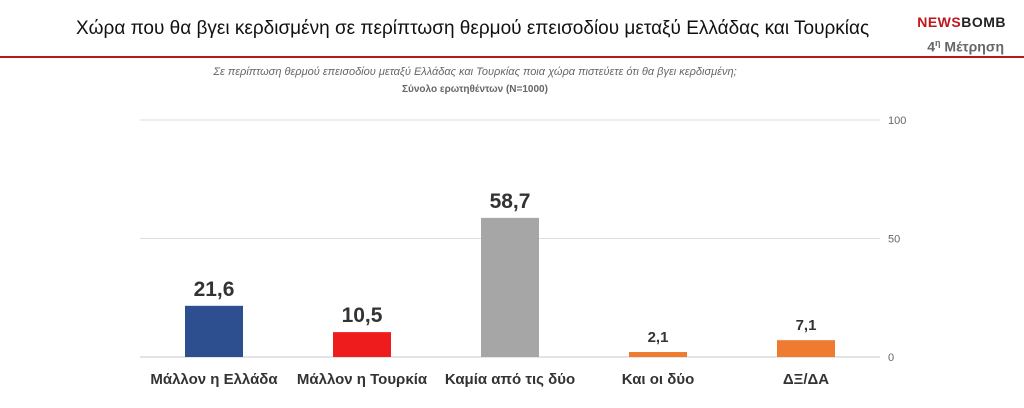  What do you see at coordinates (214, 379) in the screenshot?
I see `x-tick-label: Μάλλον η Ελλάδα` at bounding box center [214, 379].